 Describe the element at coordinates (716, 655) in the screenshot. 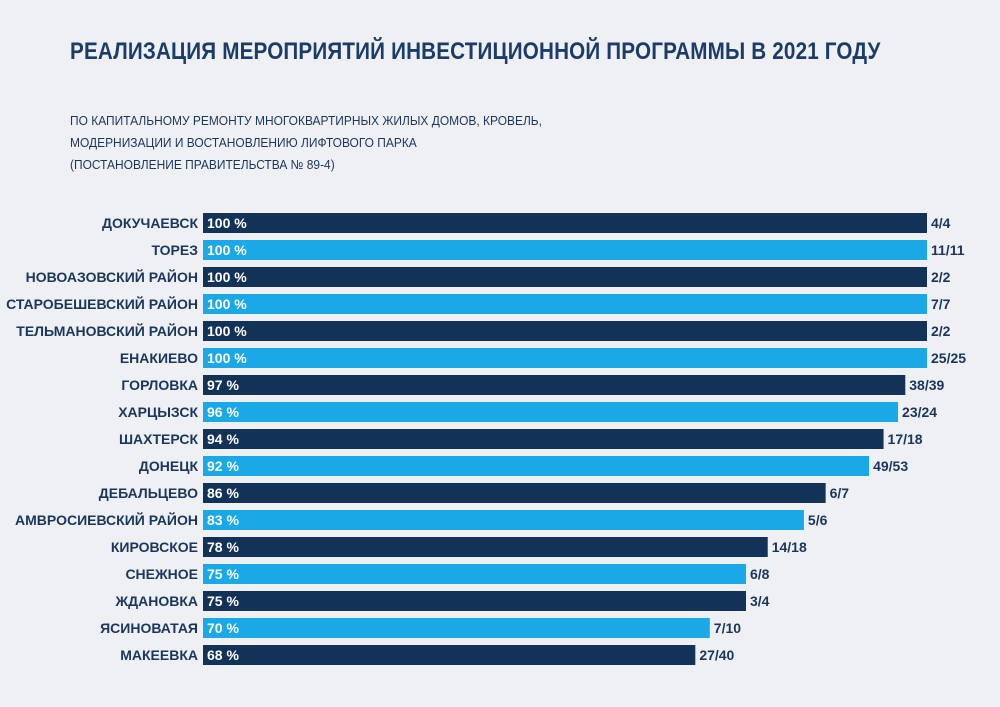

I see `count-label: 27/40` at that location.